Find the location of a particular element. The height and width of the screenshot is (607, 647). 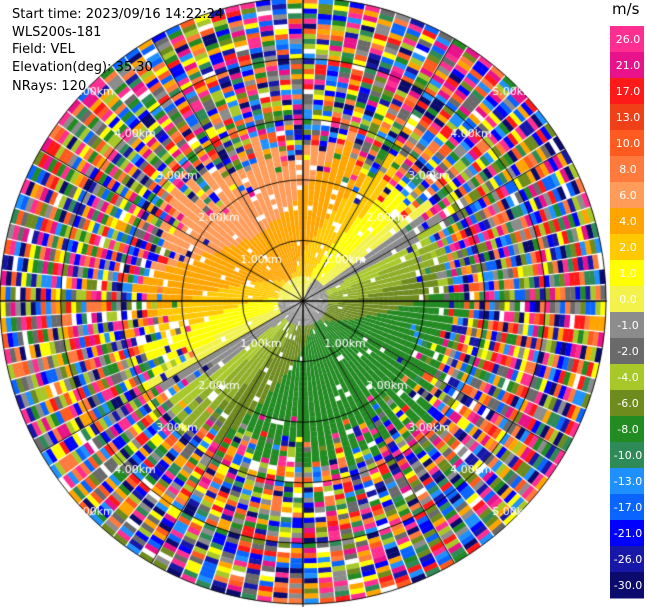

colorbar-tick-label: -26.0 is located at coordinates (628, 559).